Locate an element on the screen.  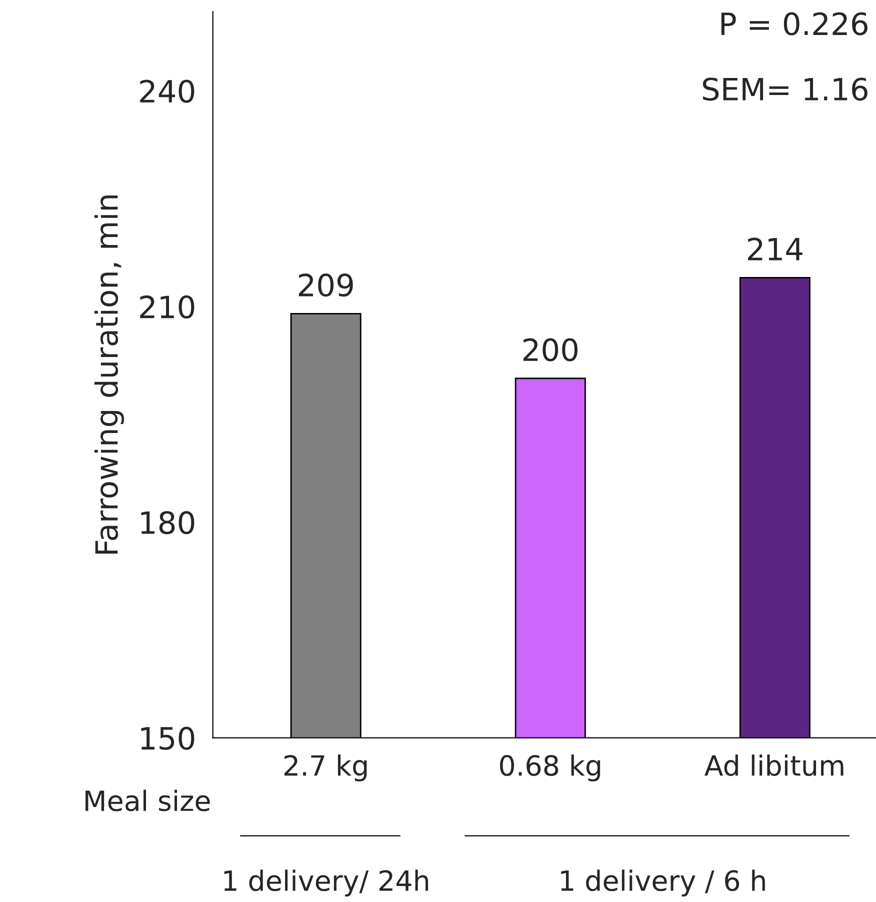
y-tick-label: 210 is located at coordinates (167, 307).